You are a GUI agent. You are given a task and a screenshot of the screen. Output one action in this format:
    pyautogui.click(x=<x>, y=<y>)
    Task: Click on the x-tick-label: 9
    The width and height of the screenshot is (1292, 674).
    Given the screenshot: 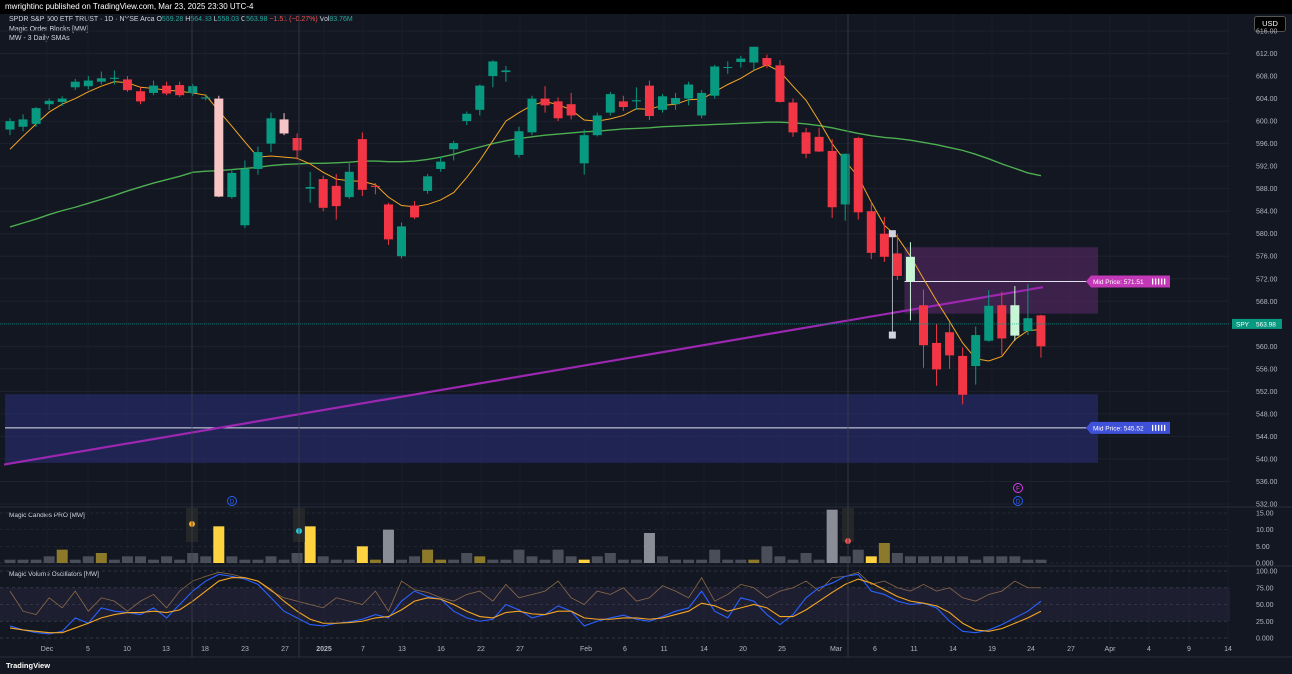 What is the action you would take?
    pyautogui.click(x=1189, y=649)
    